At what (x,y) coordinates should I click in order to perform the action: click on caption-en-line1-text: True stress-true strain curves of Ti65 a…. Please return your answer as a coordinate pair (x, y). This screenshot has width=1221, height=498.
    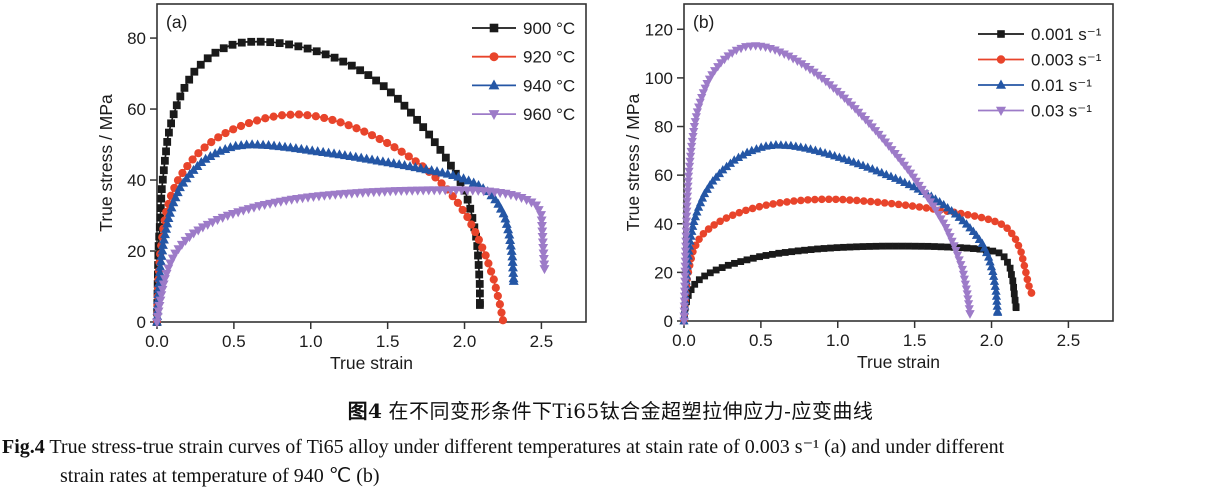
    Looking at the image, I should click on (524, 447).